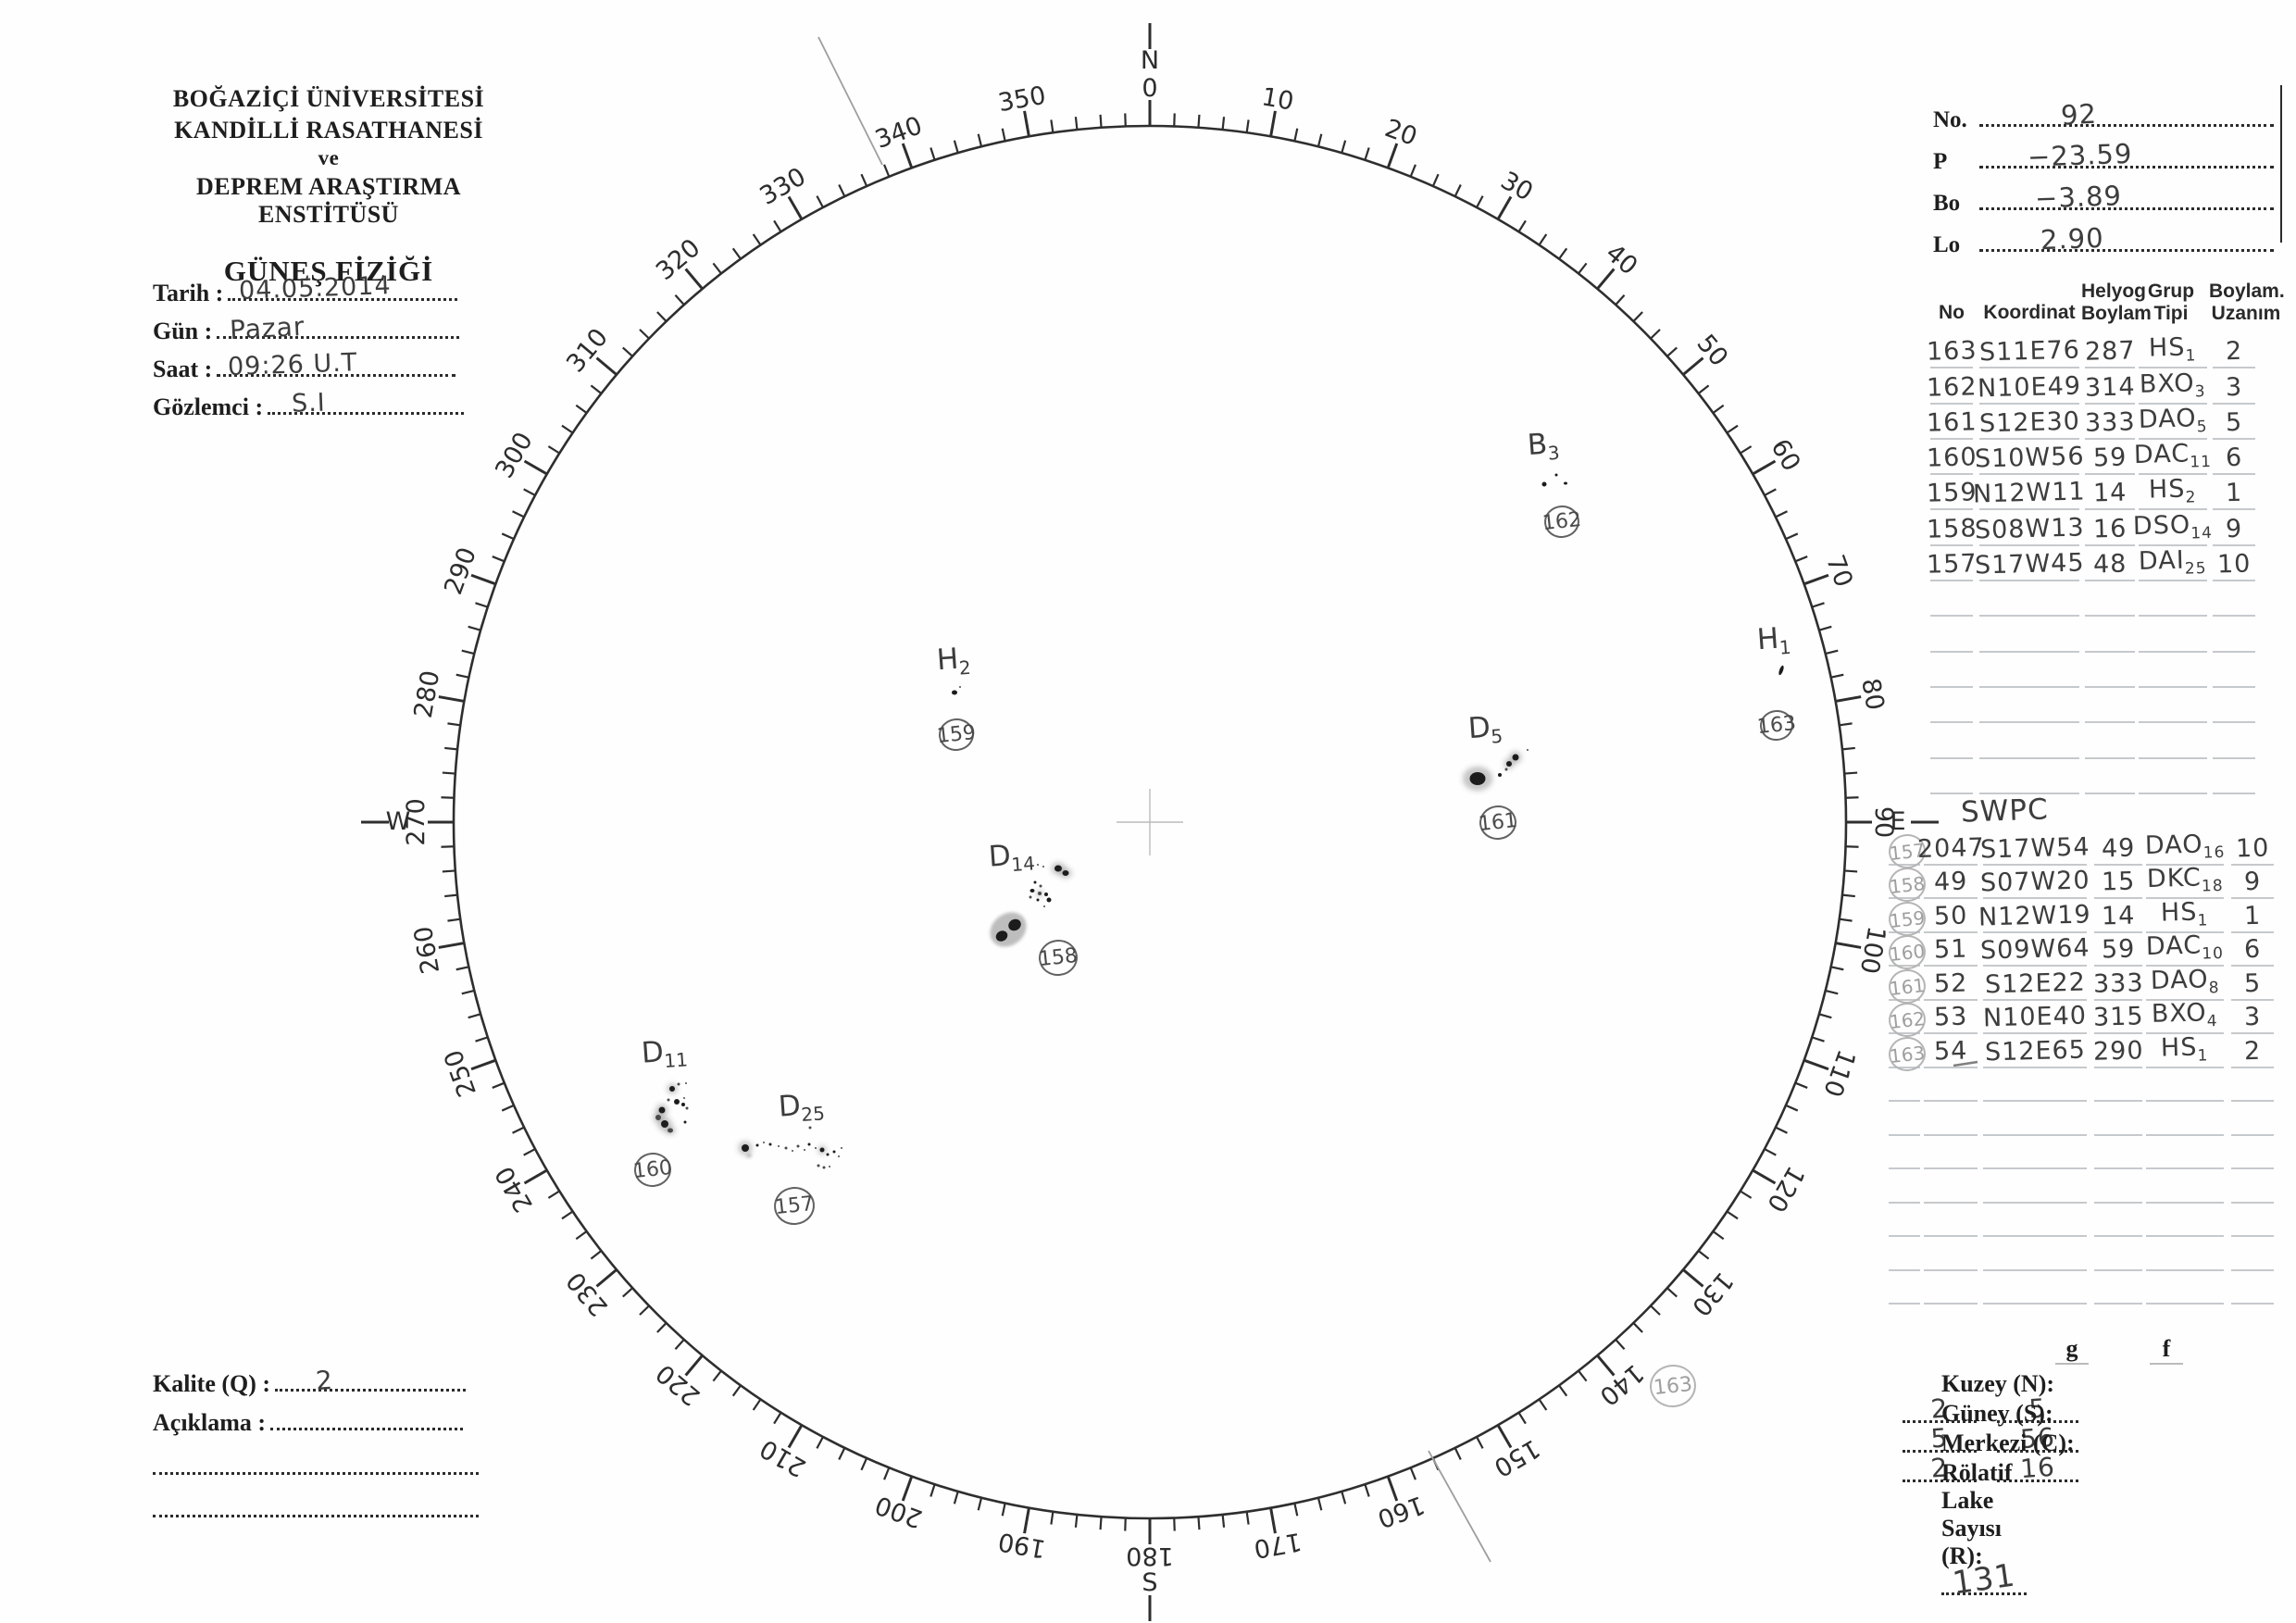  What do you see at coordinates (2173, 946) in the screenshot?
I see `group-type-base: DAC` at bounding box center [2173, 946].